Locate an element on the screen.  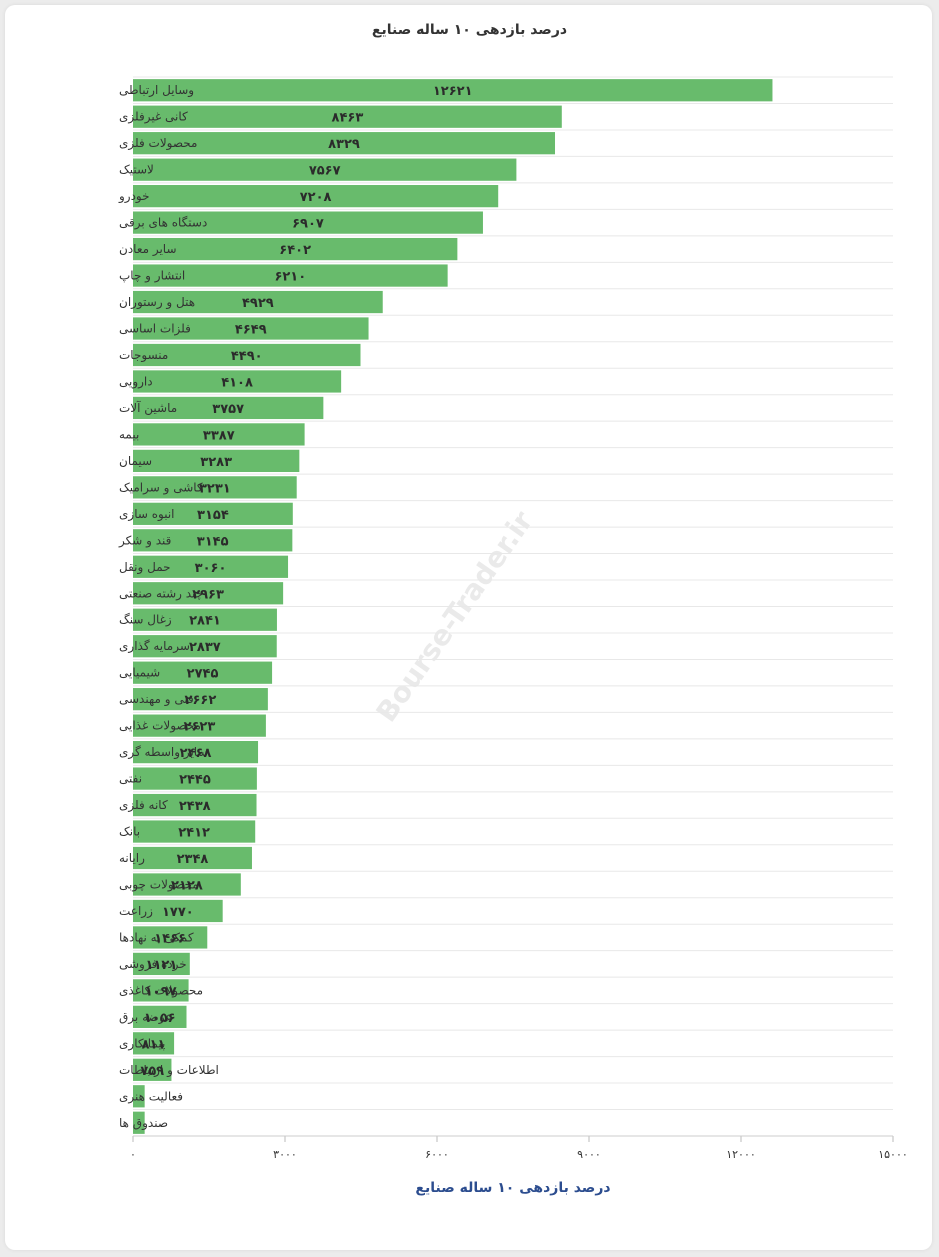
category-label: کمکی به نهادها is located at coordinates (156, 937).